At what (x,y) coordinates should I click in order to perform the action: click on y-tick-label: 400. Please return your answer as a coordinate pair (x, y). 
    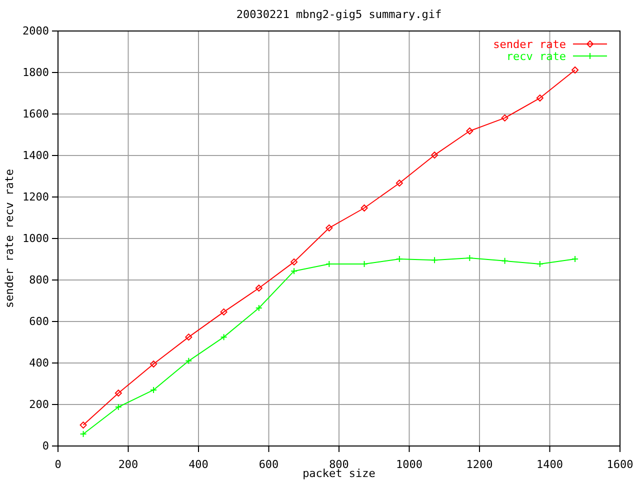
    Looking at the image, I should click on (39, 363).